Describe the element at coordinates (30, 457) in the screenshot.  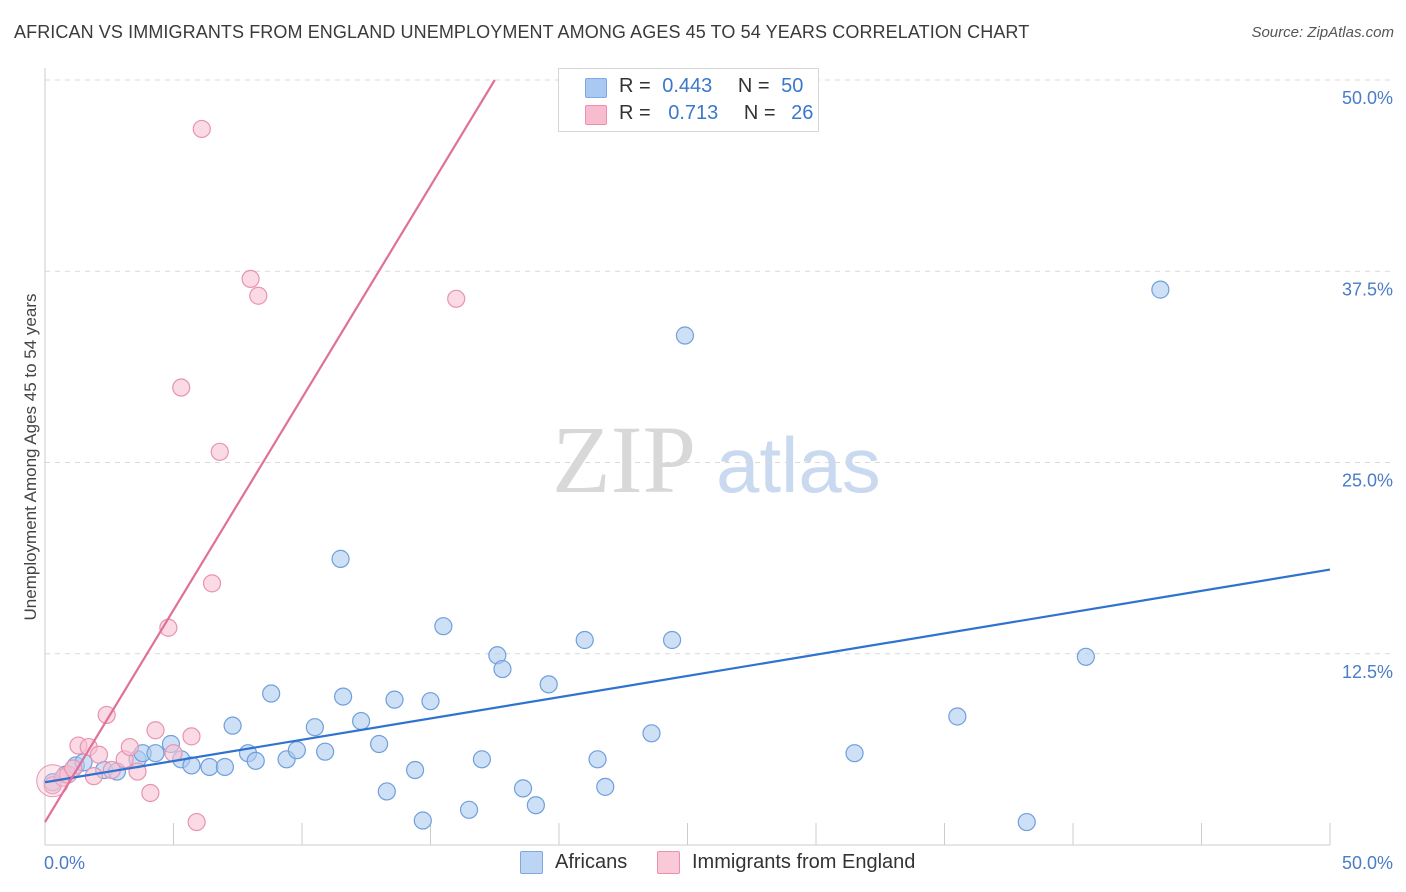
I see `y-axis-title: Unemployment Among Ages 45 to 54 years` at that location.